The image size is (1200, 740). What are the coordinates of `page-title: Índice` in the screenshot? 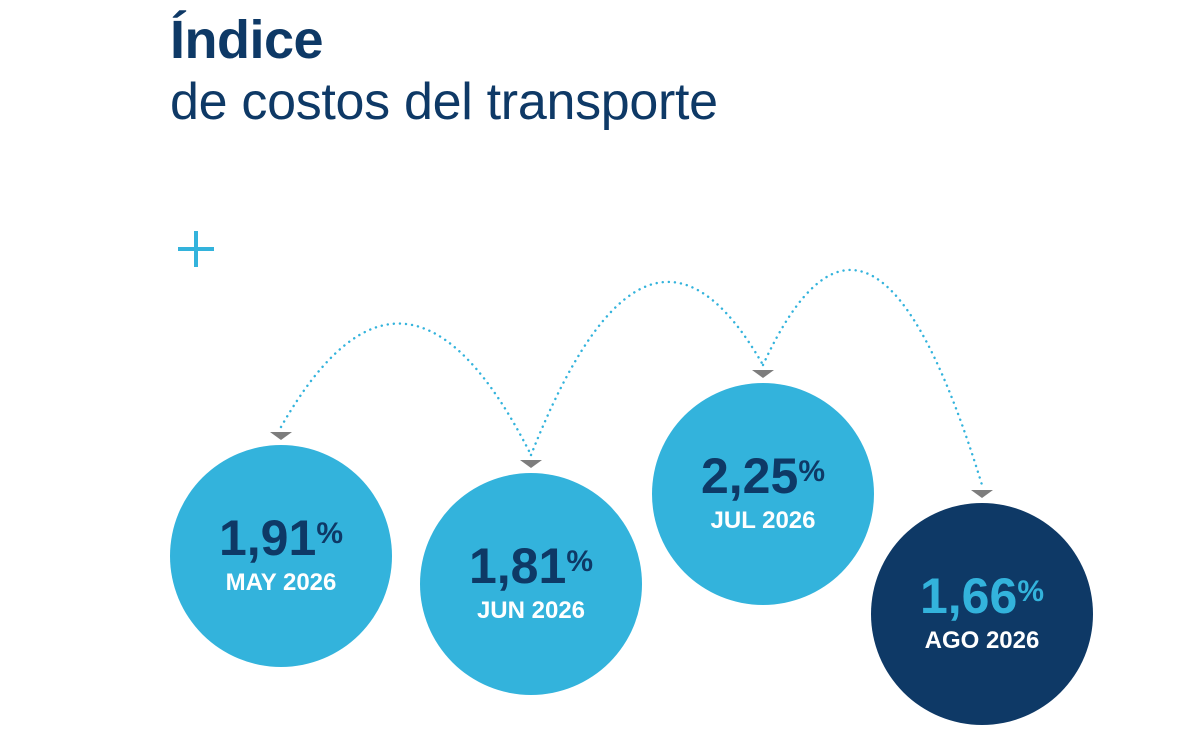 It's located at (247, 40).